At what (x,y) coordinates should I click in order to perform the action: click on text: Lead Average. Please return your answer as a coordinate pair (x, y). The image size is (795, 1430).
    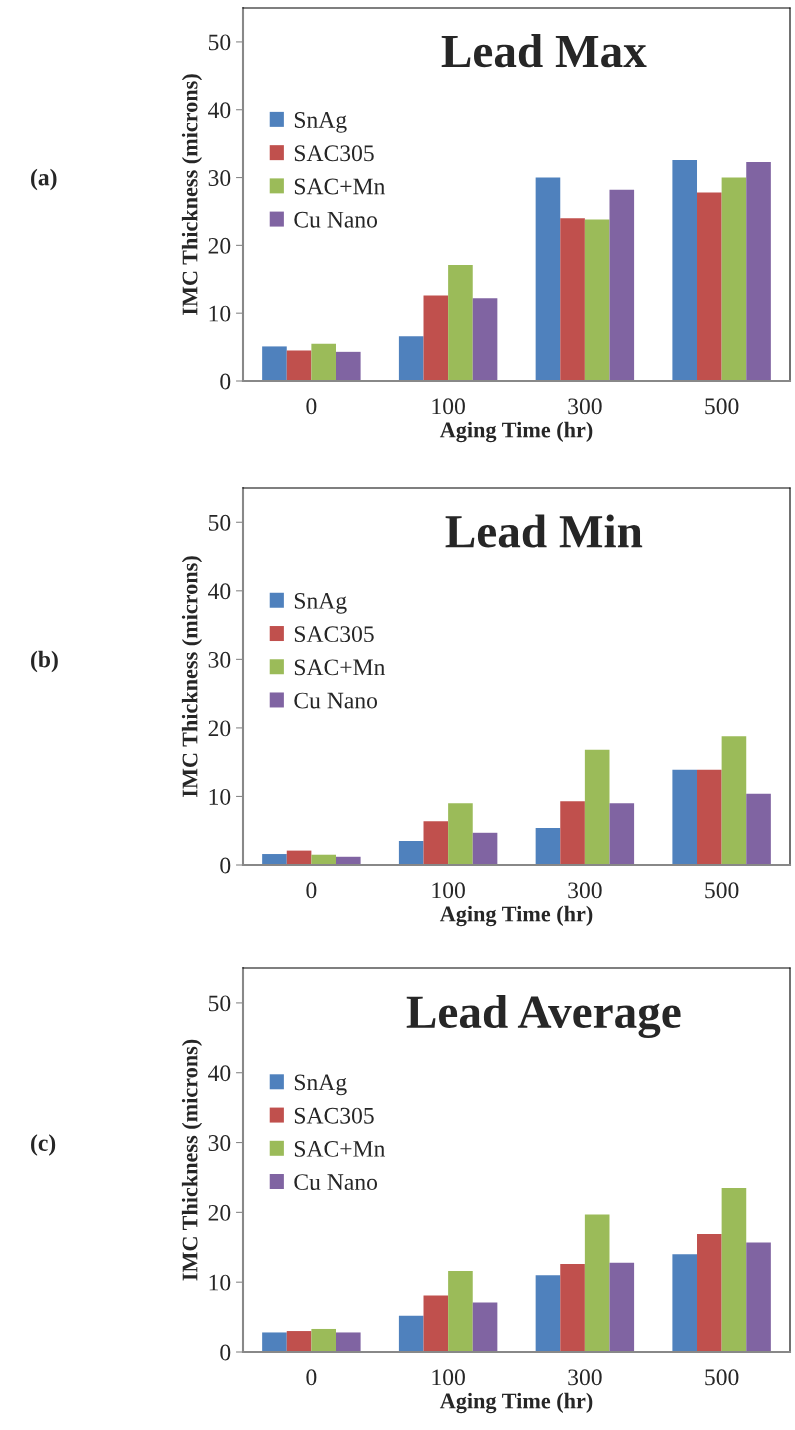
    Looking at the image, I should click on (543, 1016).